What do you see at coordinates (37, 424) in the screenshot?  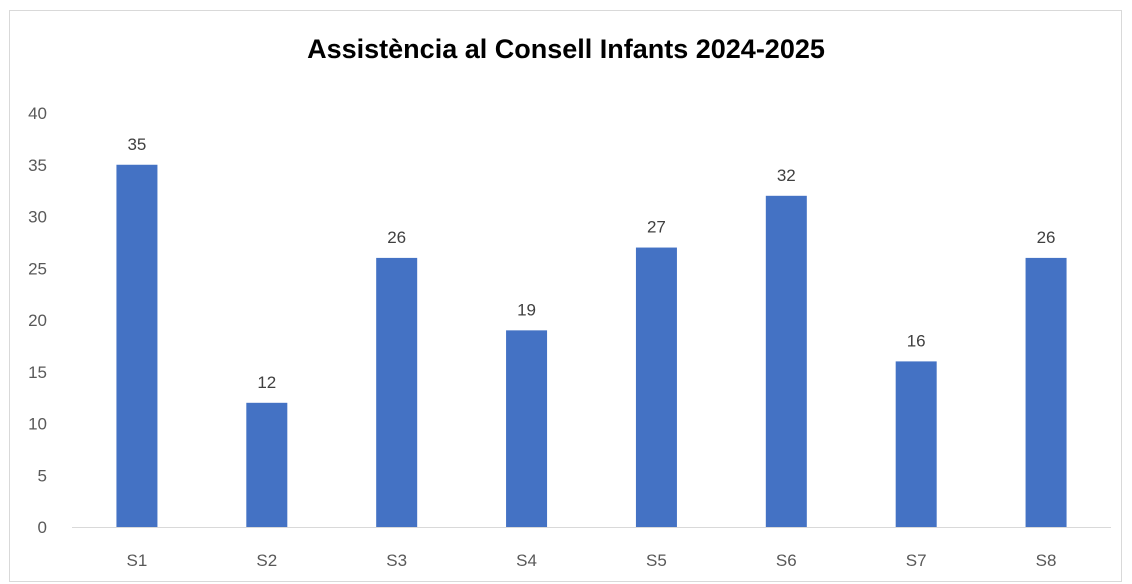 I see `y-tick-label: 10` at bounding box center [37, 424].